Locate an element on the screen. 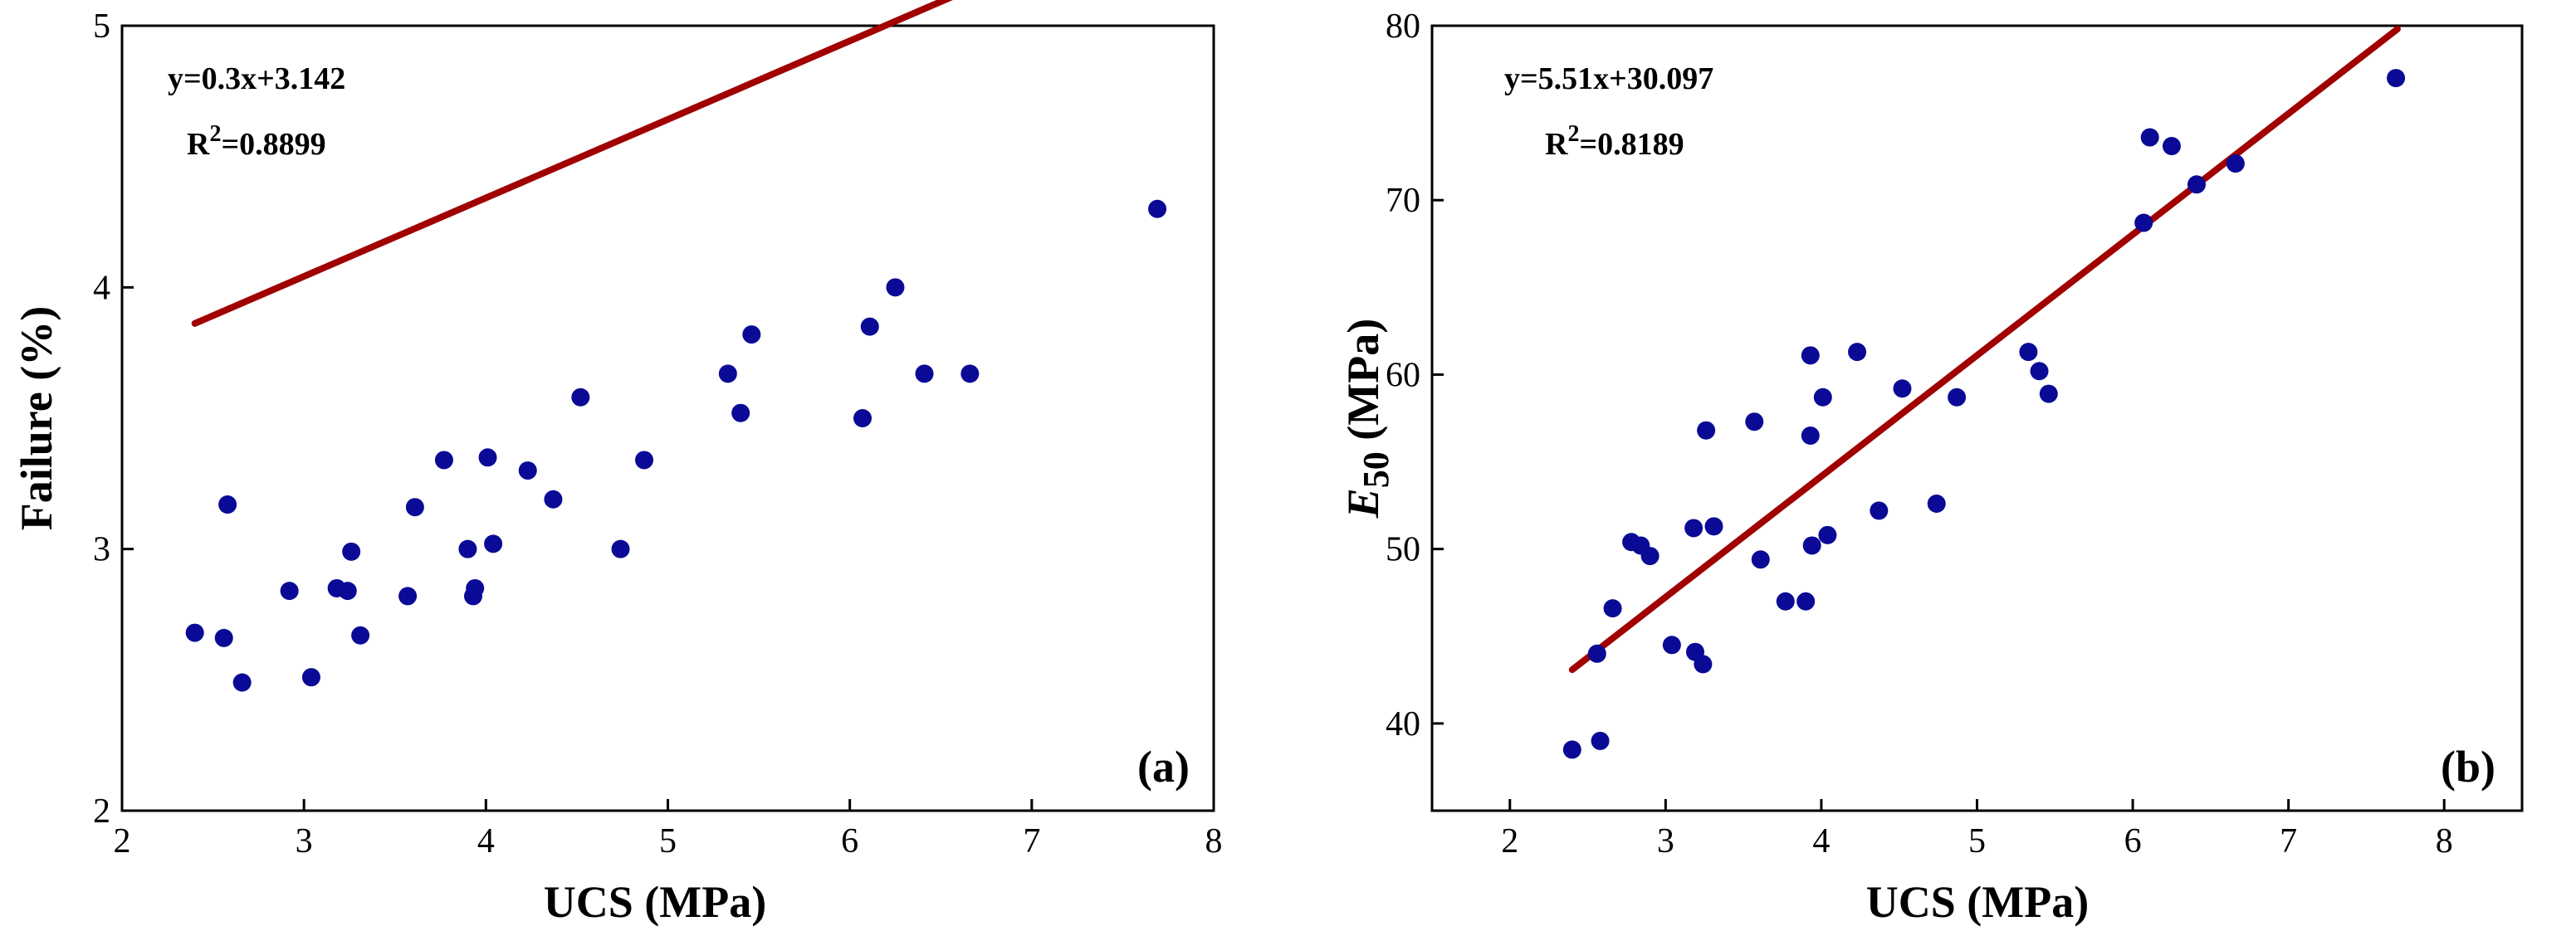 This screenshot has width=2576, height=931. y-axis-label-b: E50 (MPa) is located at coordinates (1367, 419).